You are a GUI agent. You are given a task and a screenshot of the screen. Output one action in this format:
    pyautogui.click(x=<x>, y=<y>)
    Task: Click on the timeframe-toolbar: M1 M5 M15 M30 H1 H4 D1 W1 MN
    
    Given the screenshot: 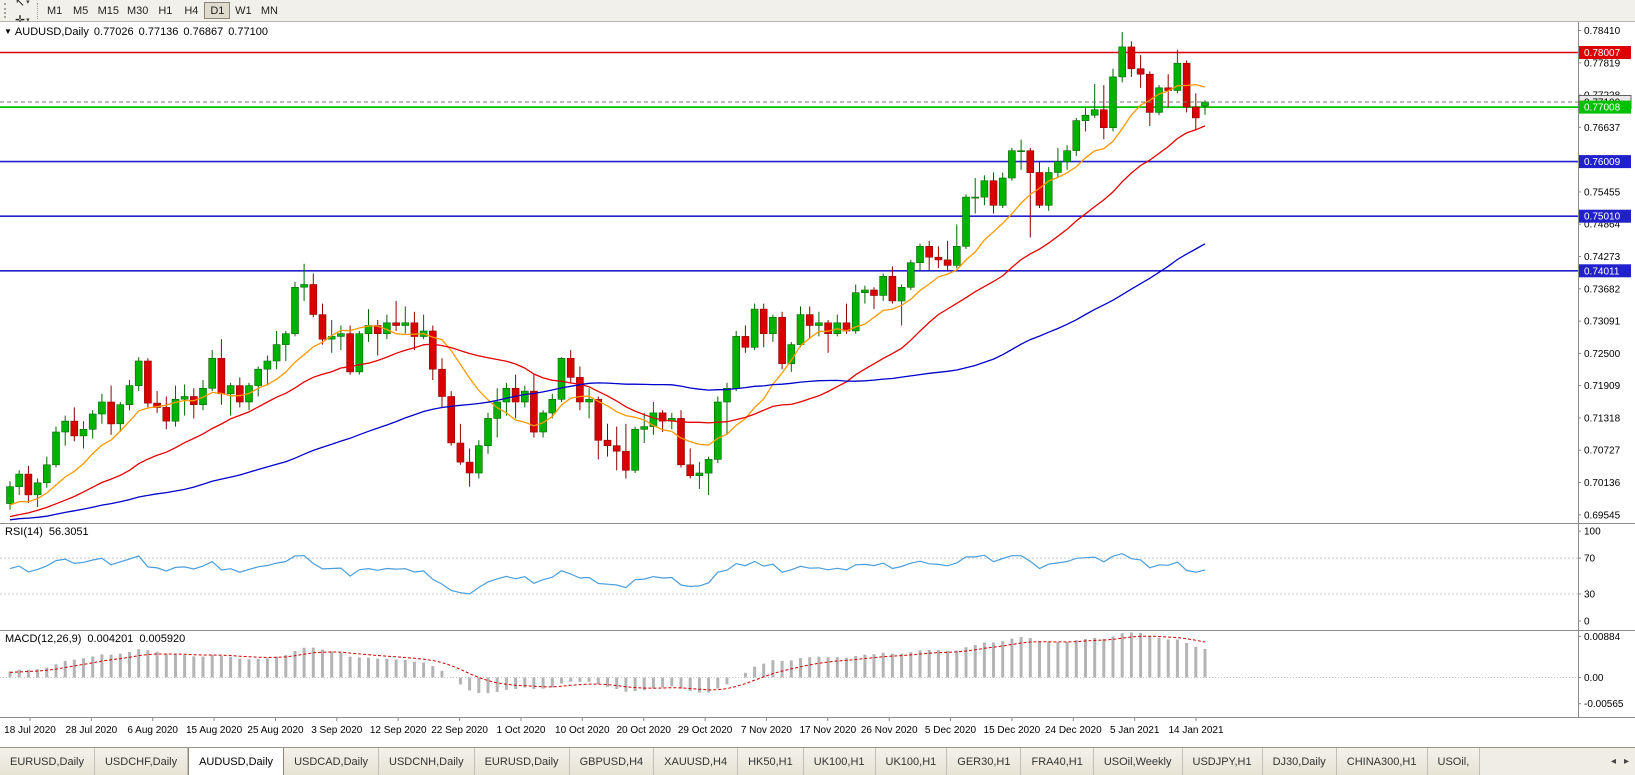 What is the action you would take?
    pyautogui.click(x=162, y=10)
    